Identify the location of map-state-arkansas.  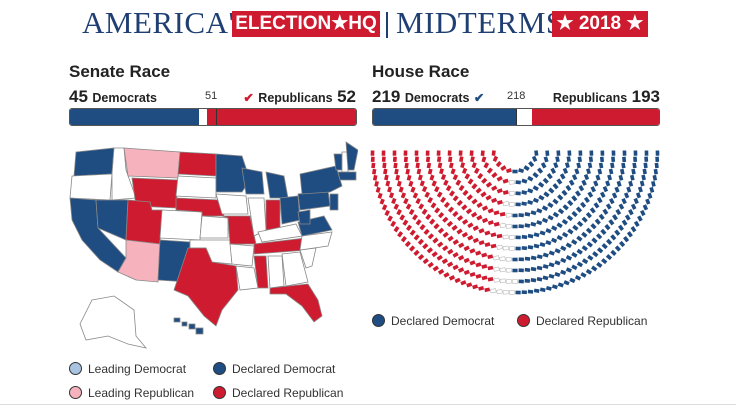
(242, 255).